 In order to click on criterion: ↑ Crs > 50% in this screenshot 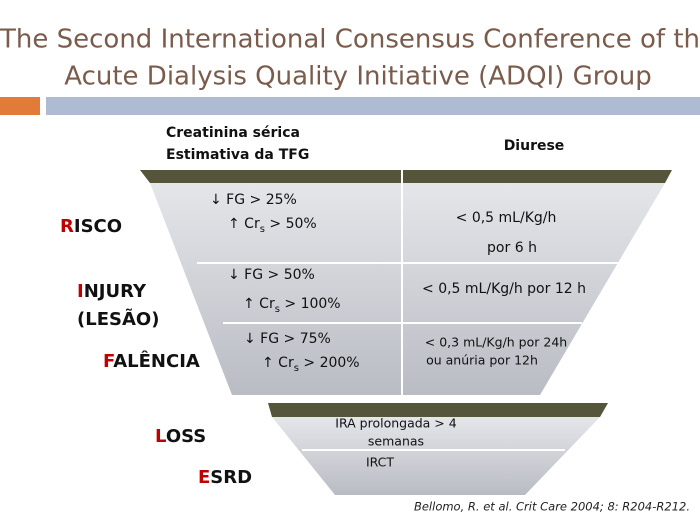, I will do `click(272, 225)`.